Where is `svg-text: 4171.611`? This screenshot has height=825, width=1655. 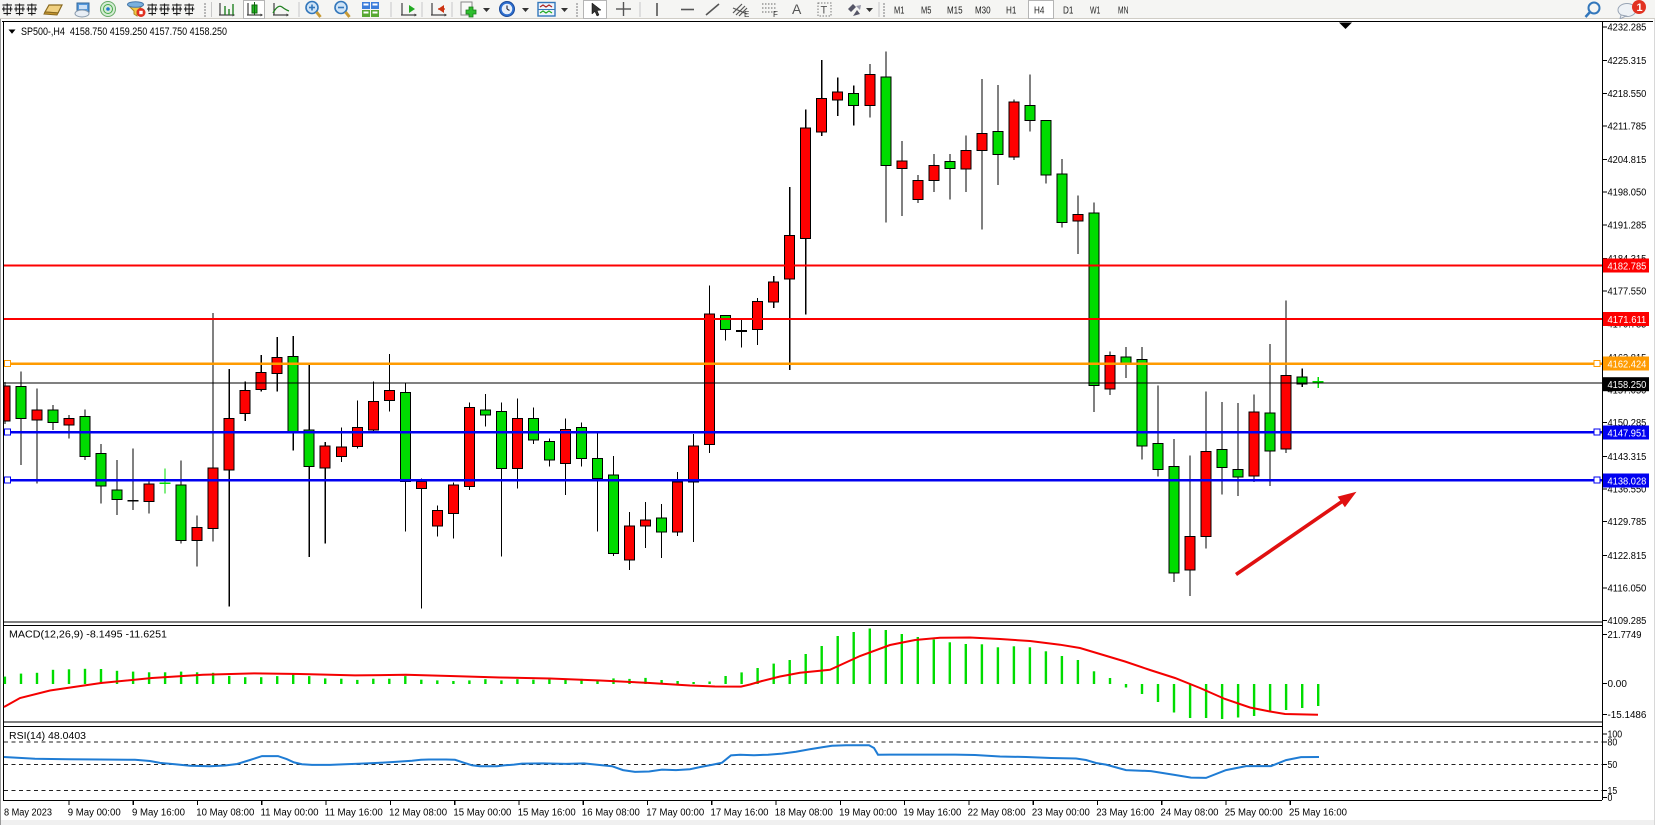
svg-text: 4171.611 is located at coordinates (1627, 320).